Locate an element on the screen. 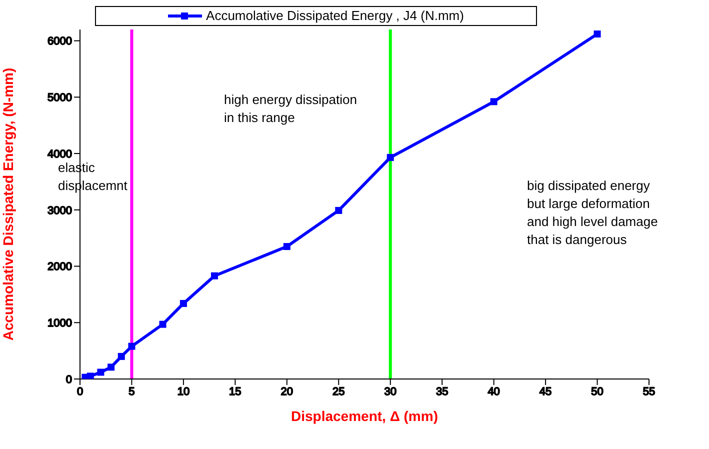  y-tick-label: 6000 is located at coordinates (60, 42).